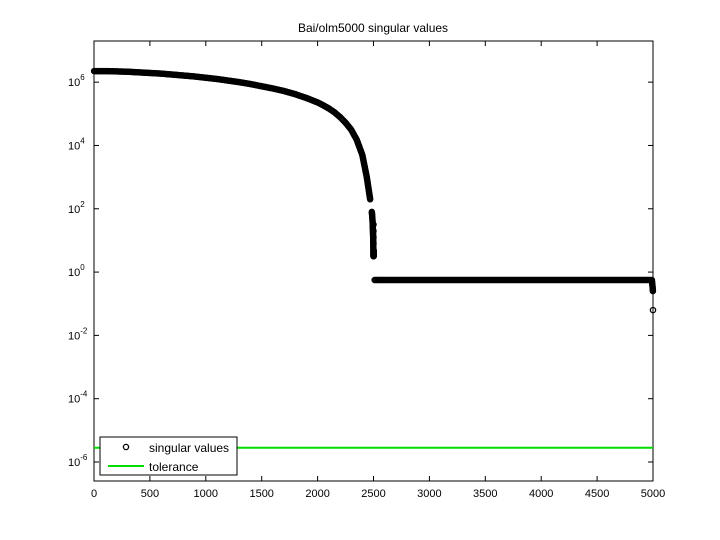 The image size is (720, 540). Describe the element at coordinates (541, 494) in the screenshot. I see `x-tick-label: 4000` at that location.